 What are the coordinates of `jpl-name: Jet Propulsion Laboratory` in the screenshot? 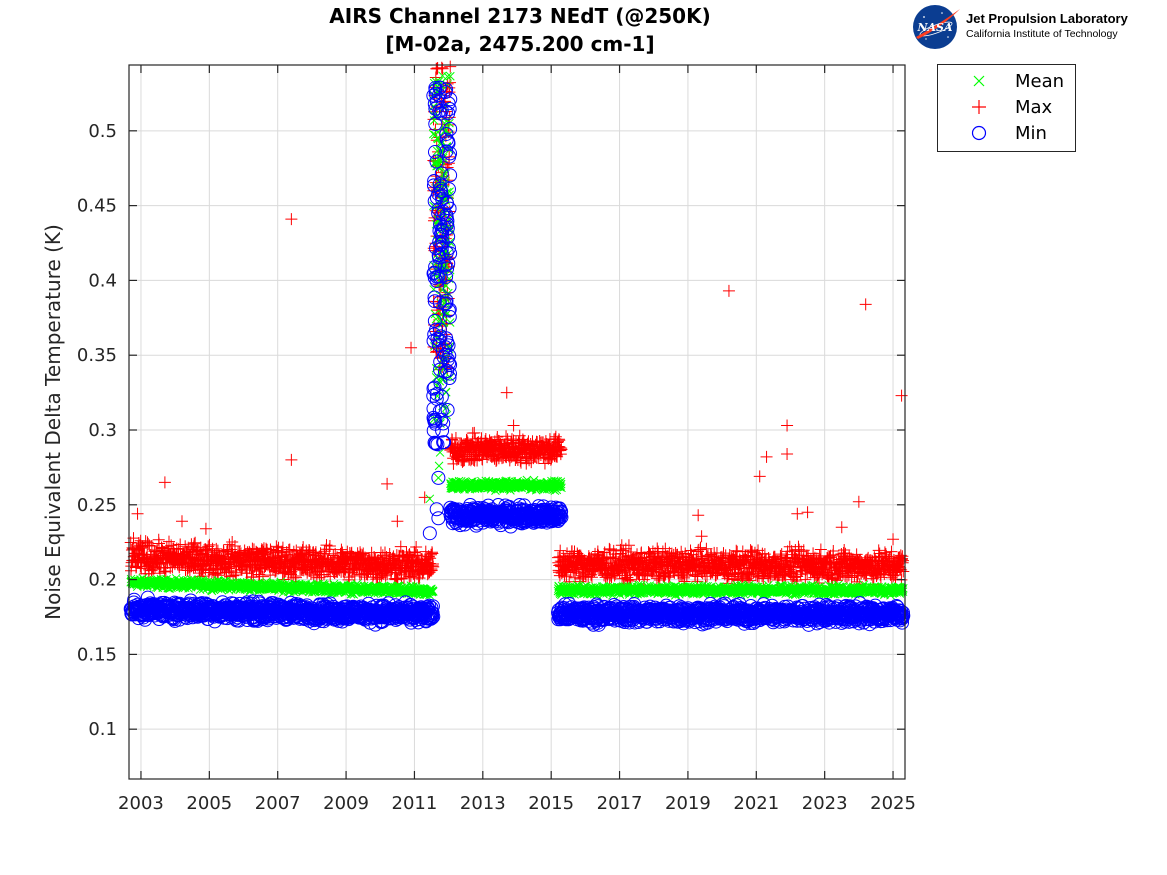 It's located at (1047, 18).